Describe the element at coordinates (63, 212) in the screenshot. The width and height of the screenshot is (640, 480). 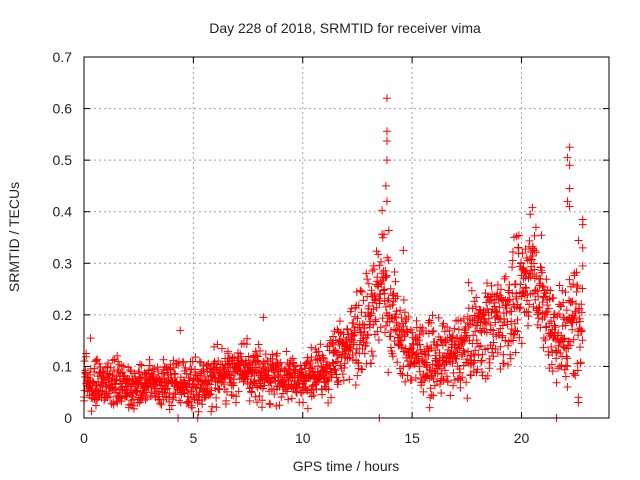
I see `y-tick-label: 0.4` at that location.